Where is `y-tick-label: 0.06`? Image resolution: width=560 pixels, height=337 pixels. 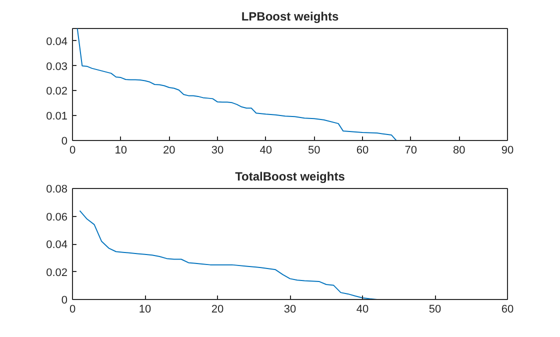
y-tick-label: 0.06 is located at coordinates (57, 217).